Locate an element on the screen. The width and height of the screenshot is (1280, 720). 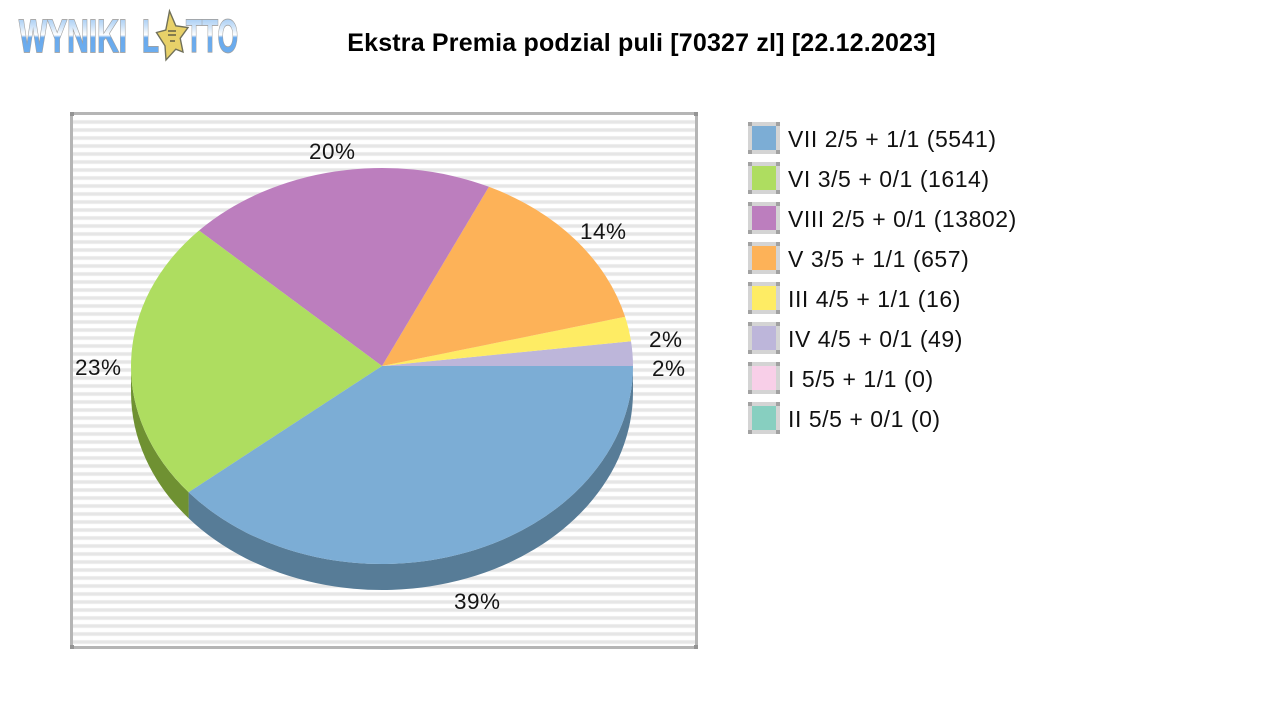
svg-text: TTO is located at coordinates (212, 36).